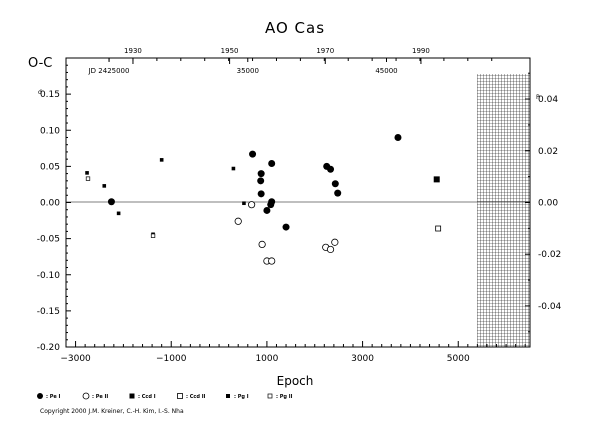 The image size is (590, 425). Describe the element at coordinates (362, 359) in the screenshot. I see `x-tick-label: 3000` at that location.